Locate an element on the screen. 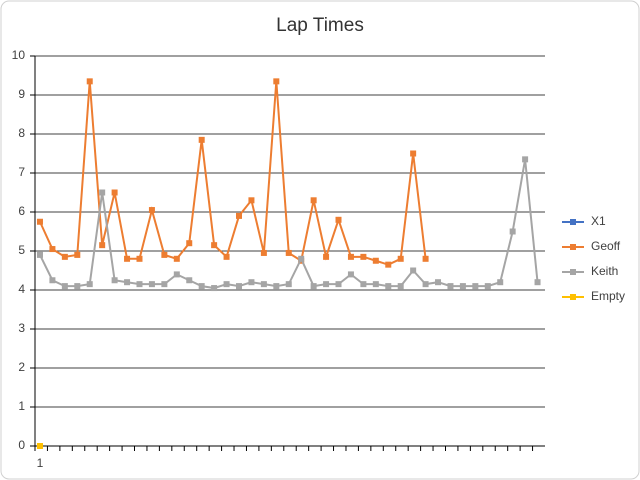  y-tick-label: 10 is located at coordinates (19, 55).